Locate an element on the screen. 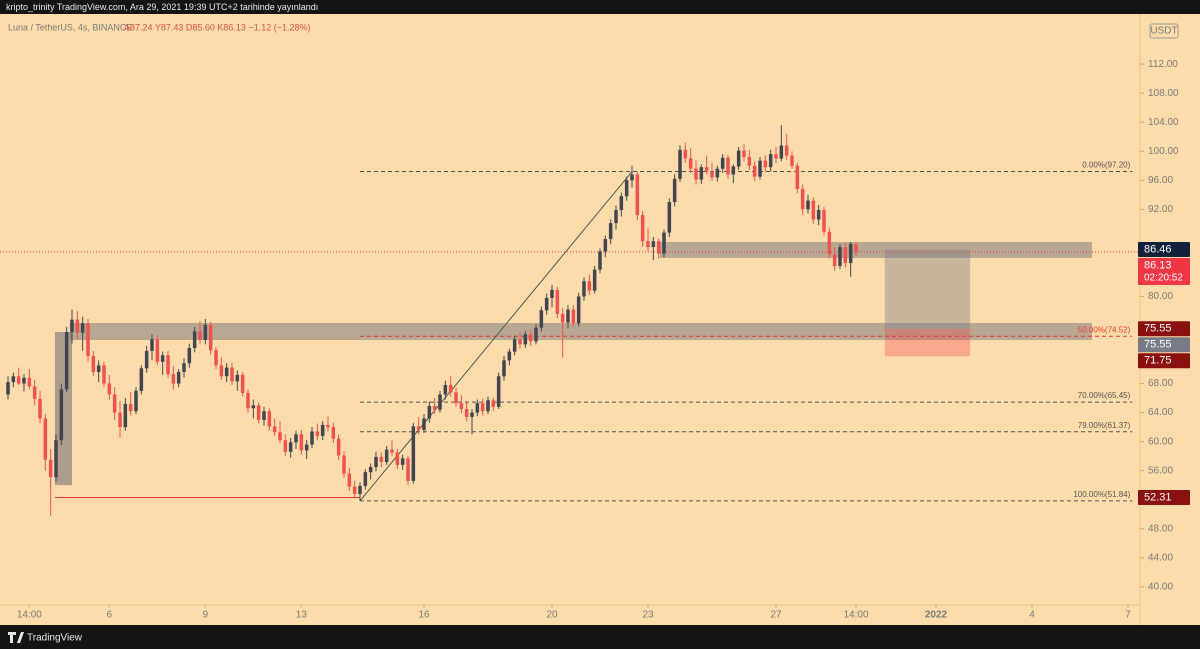 This screenshot has height=649, width=1200. x-tick-label: 14:00 is located at coordinates (29, 615).